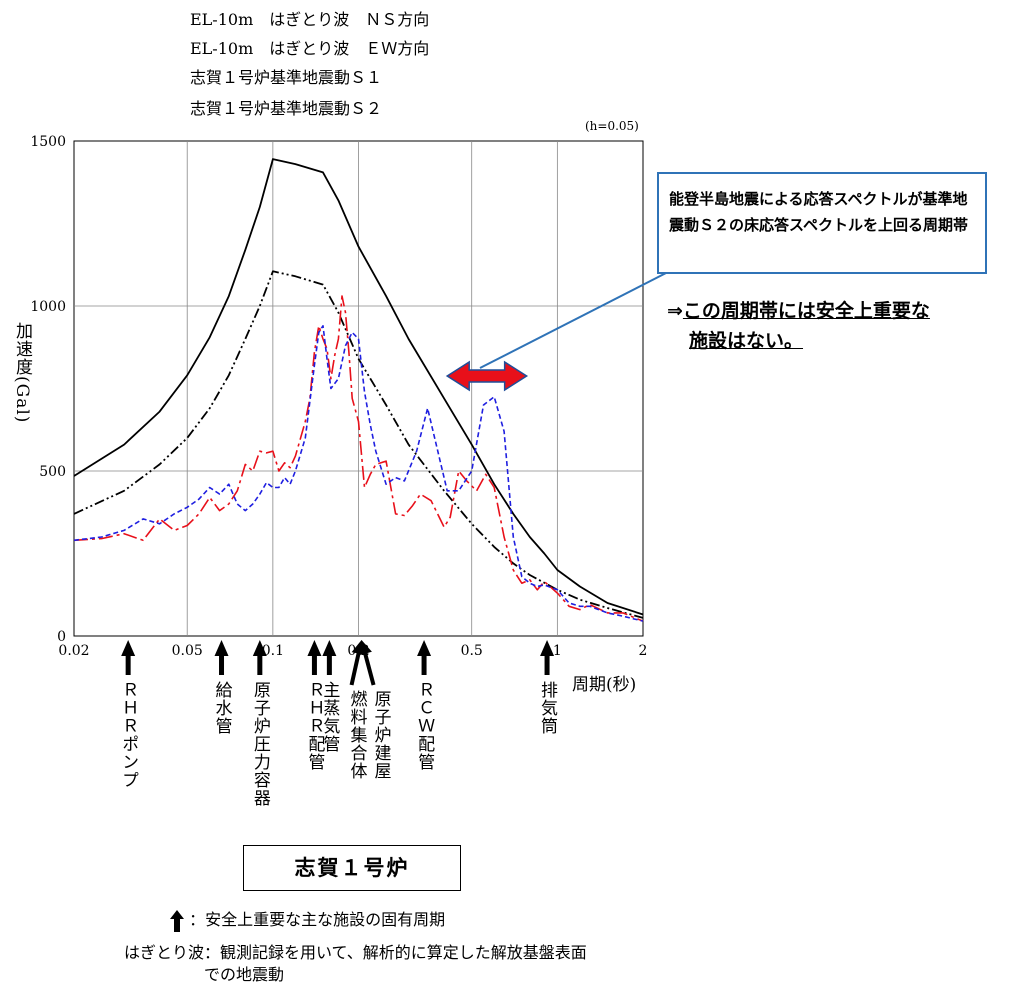  What do you see at coordinates (48, 389) in the screenshot?
I see `y-tick-labels: 0 500 1000 1500` at bounding box center [48, 389].